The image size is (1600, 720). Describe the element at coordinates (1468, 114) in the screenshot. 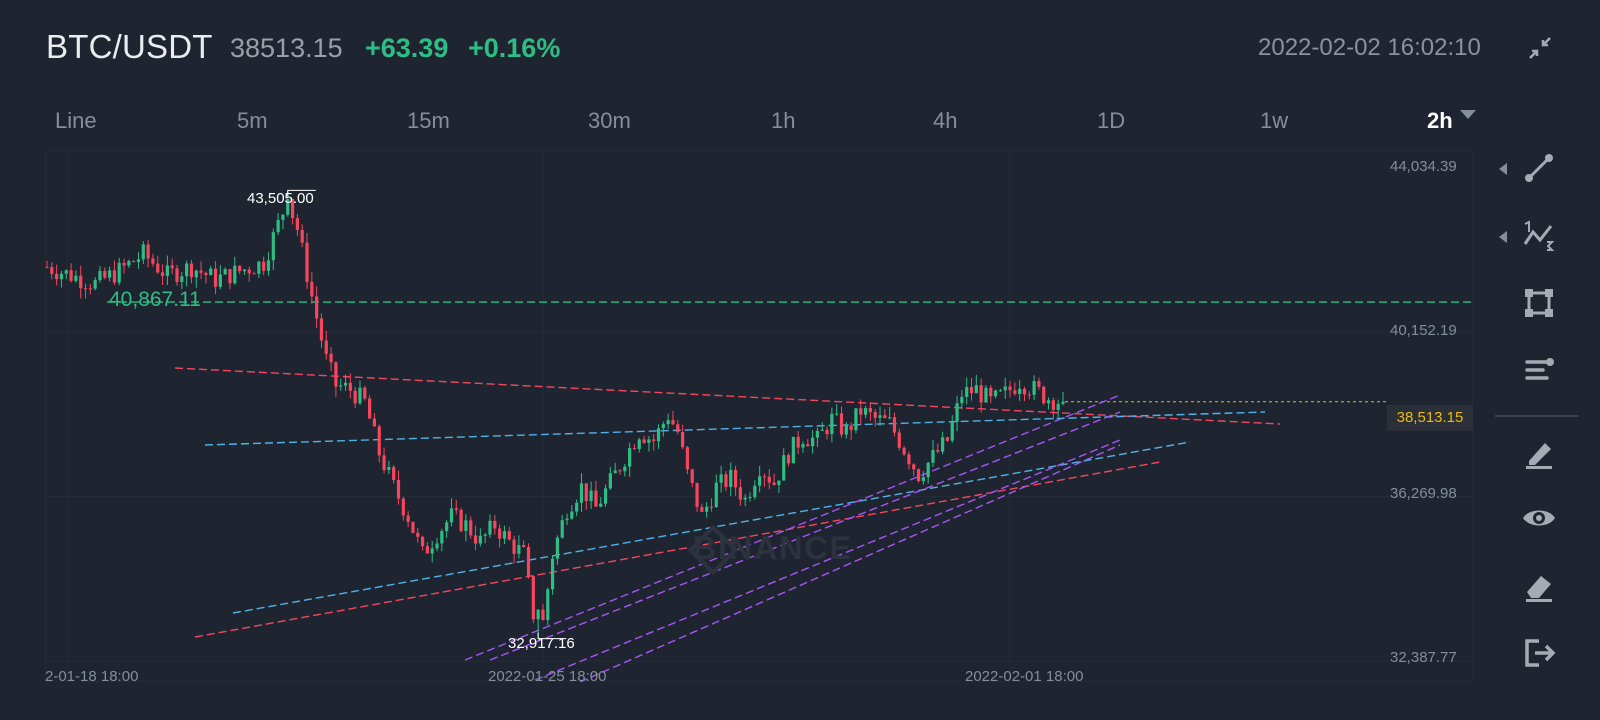

I see `chevron-down-icon` at that location.